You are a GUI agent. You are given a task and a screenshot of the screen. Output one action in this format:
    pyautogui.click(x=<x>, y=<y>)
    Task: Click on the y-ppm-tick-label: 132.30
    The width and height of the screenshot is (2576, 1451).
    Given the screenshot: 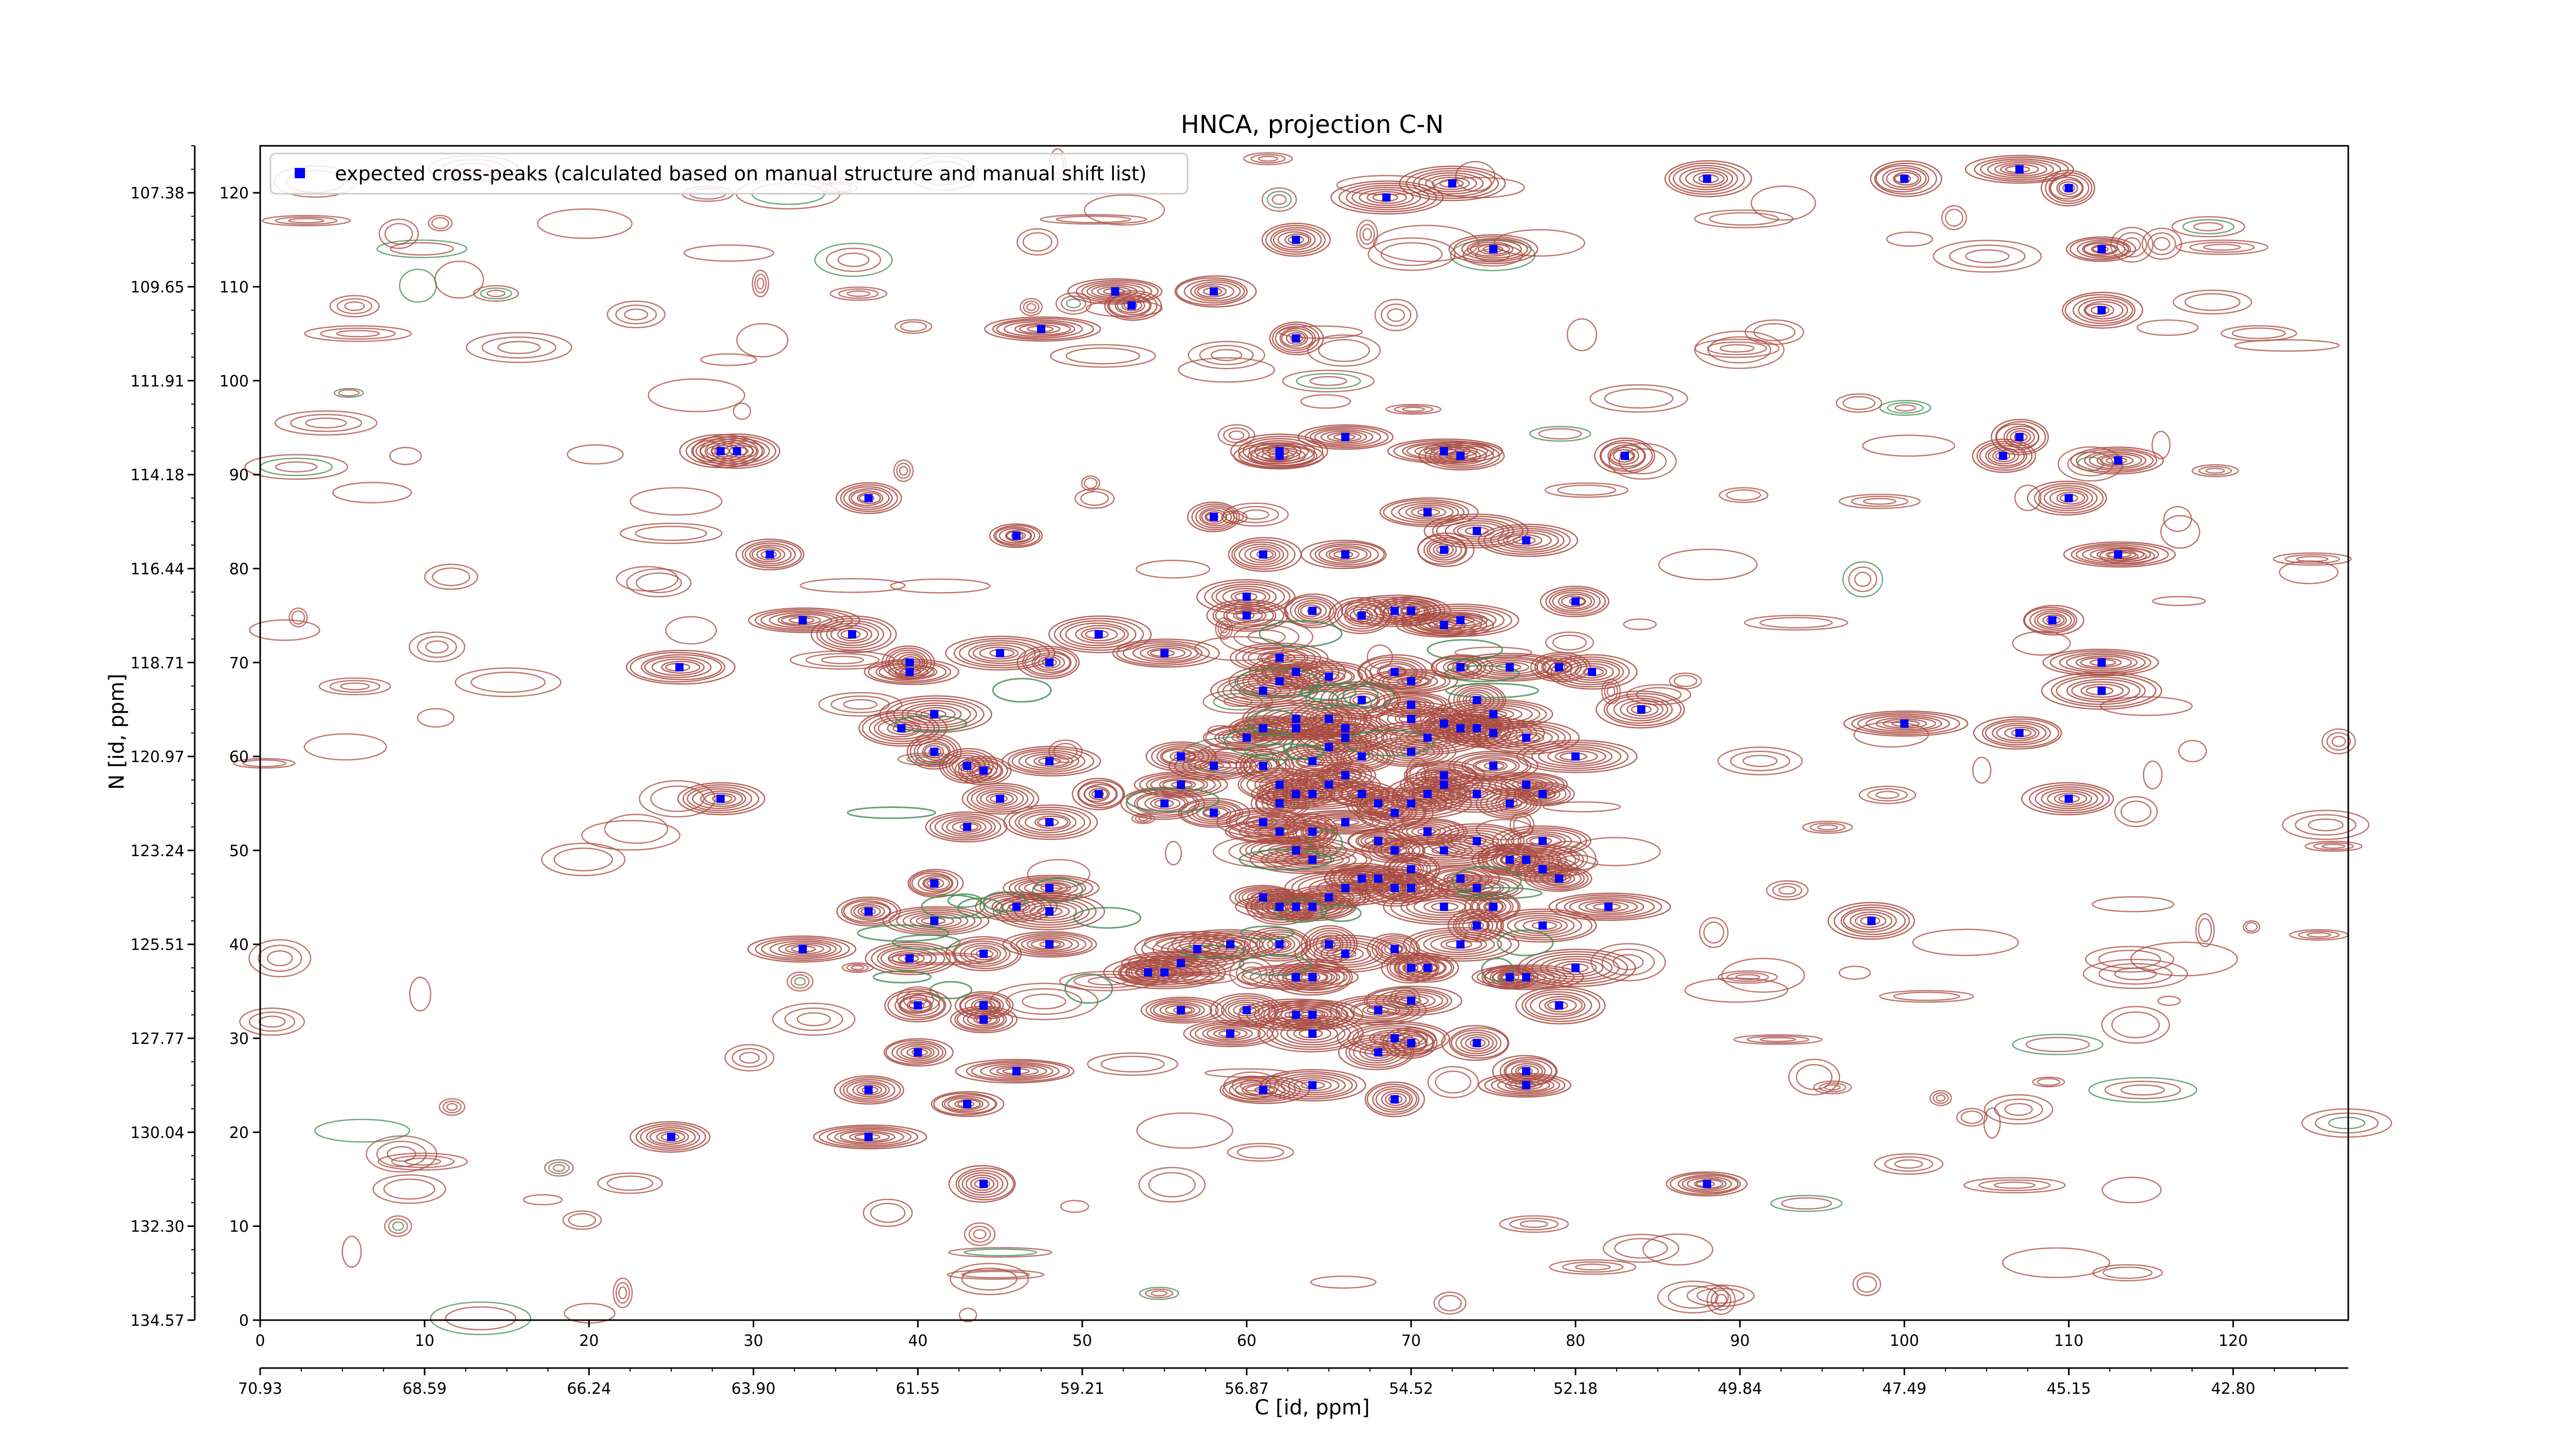 What is the action you would take?
    pyautogui.click(x=157, y=1227)
    